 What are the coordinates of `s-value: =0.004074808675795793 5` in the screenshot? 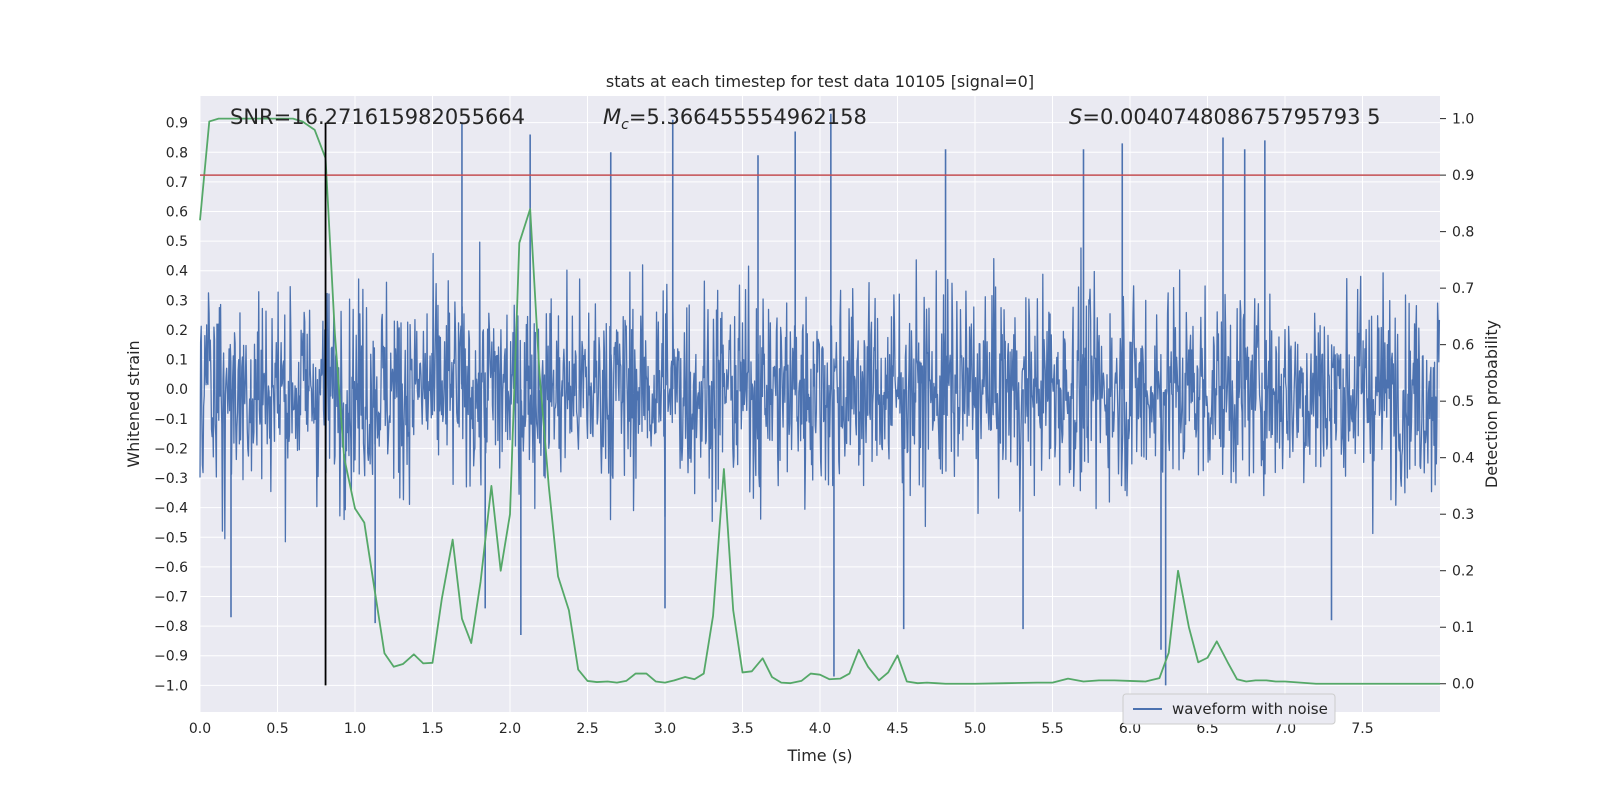 It's located at (1231, 117).